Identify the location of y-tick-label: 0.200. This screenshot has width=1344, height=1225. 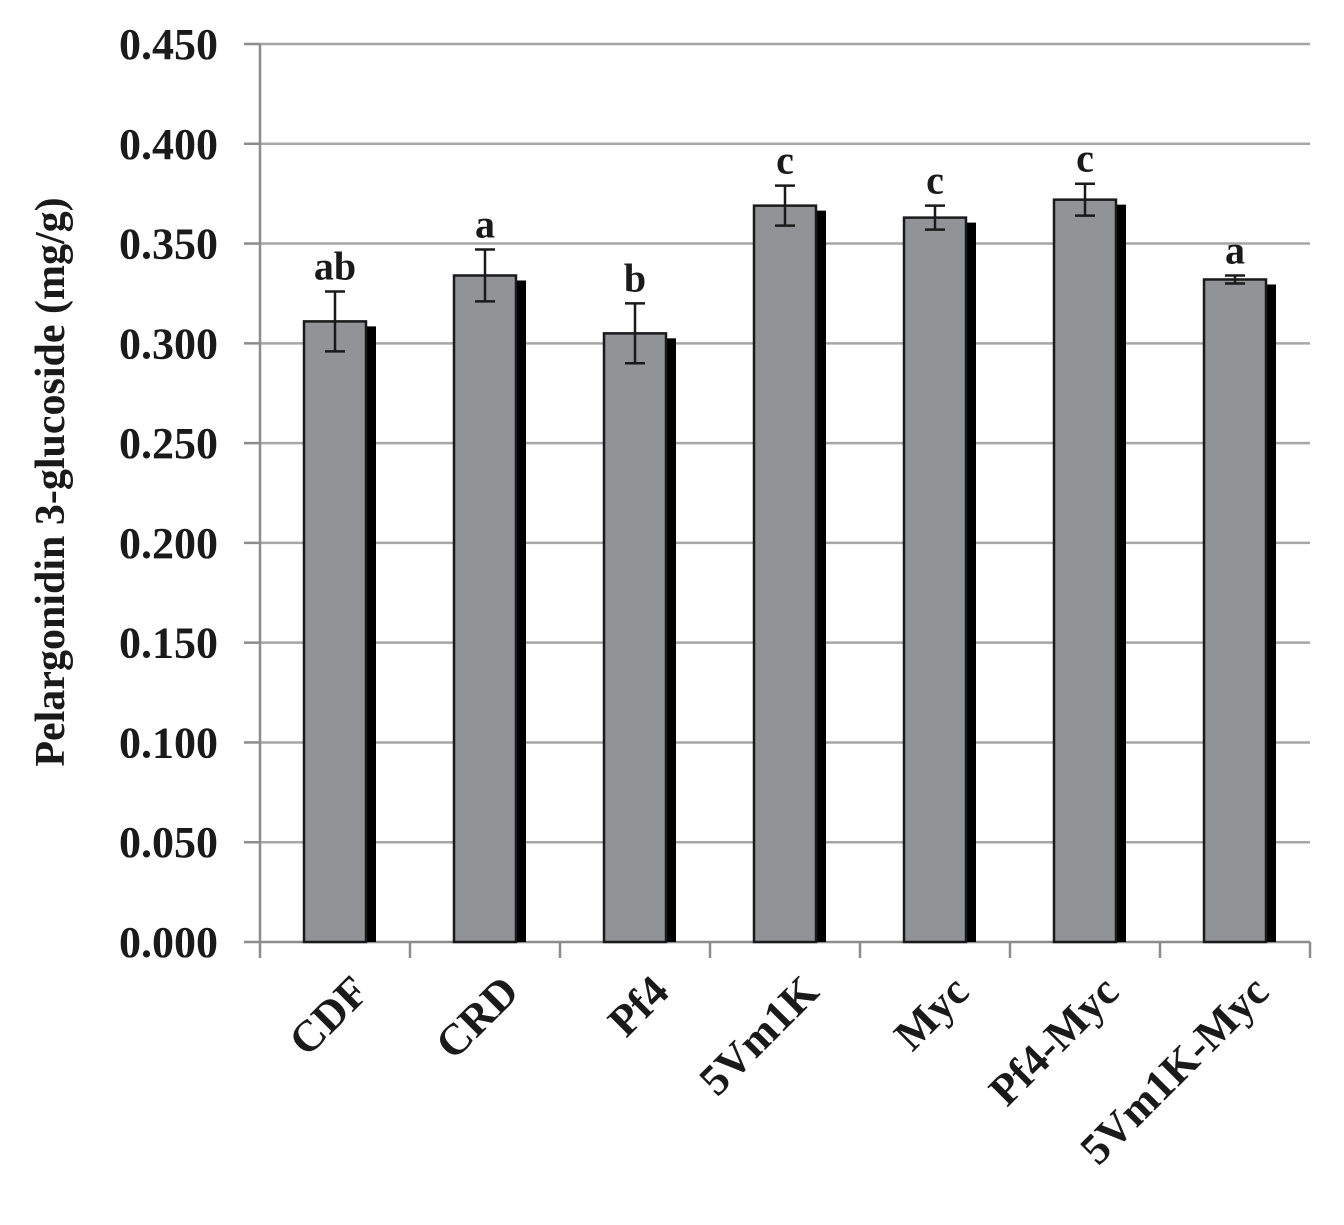
(168, 543).